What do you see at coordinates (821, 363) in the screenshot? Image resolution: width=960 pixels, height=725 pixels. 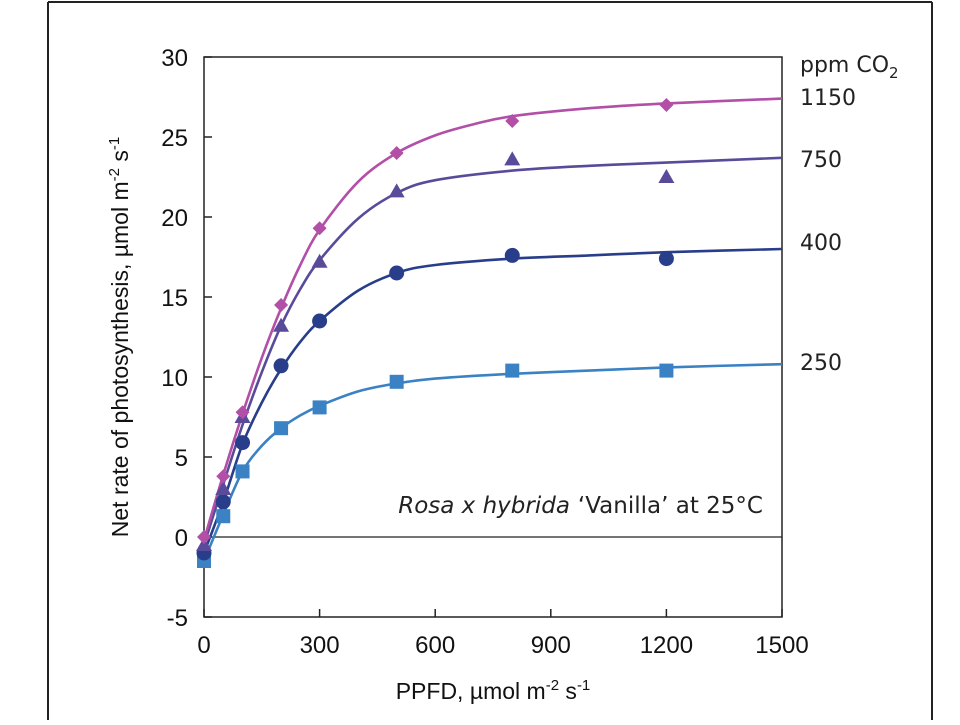 I see `series-label-250: 250` at bounding box center [821, 363].